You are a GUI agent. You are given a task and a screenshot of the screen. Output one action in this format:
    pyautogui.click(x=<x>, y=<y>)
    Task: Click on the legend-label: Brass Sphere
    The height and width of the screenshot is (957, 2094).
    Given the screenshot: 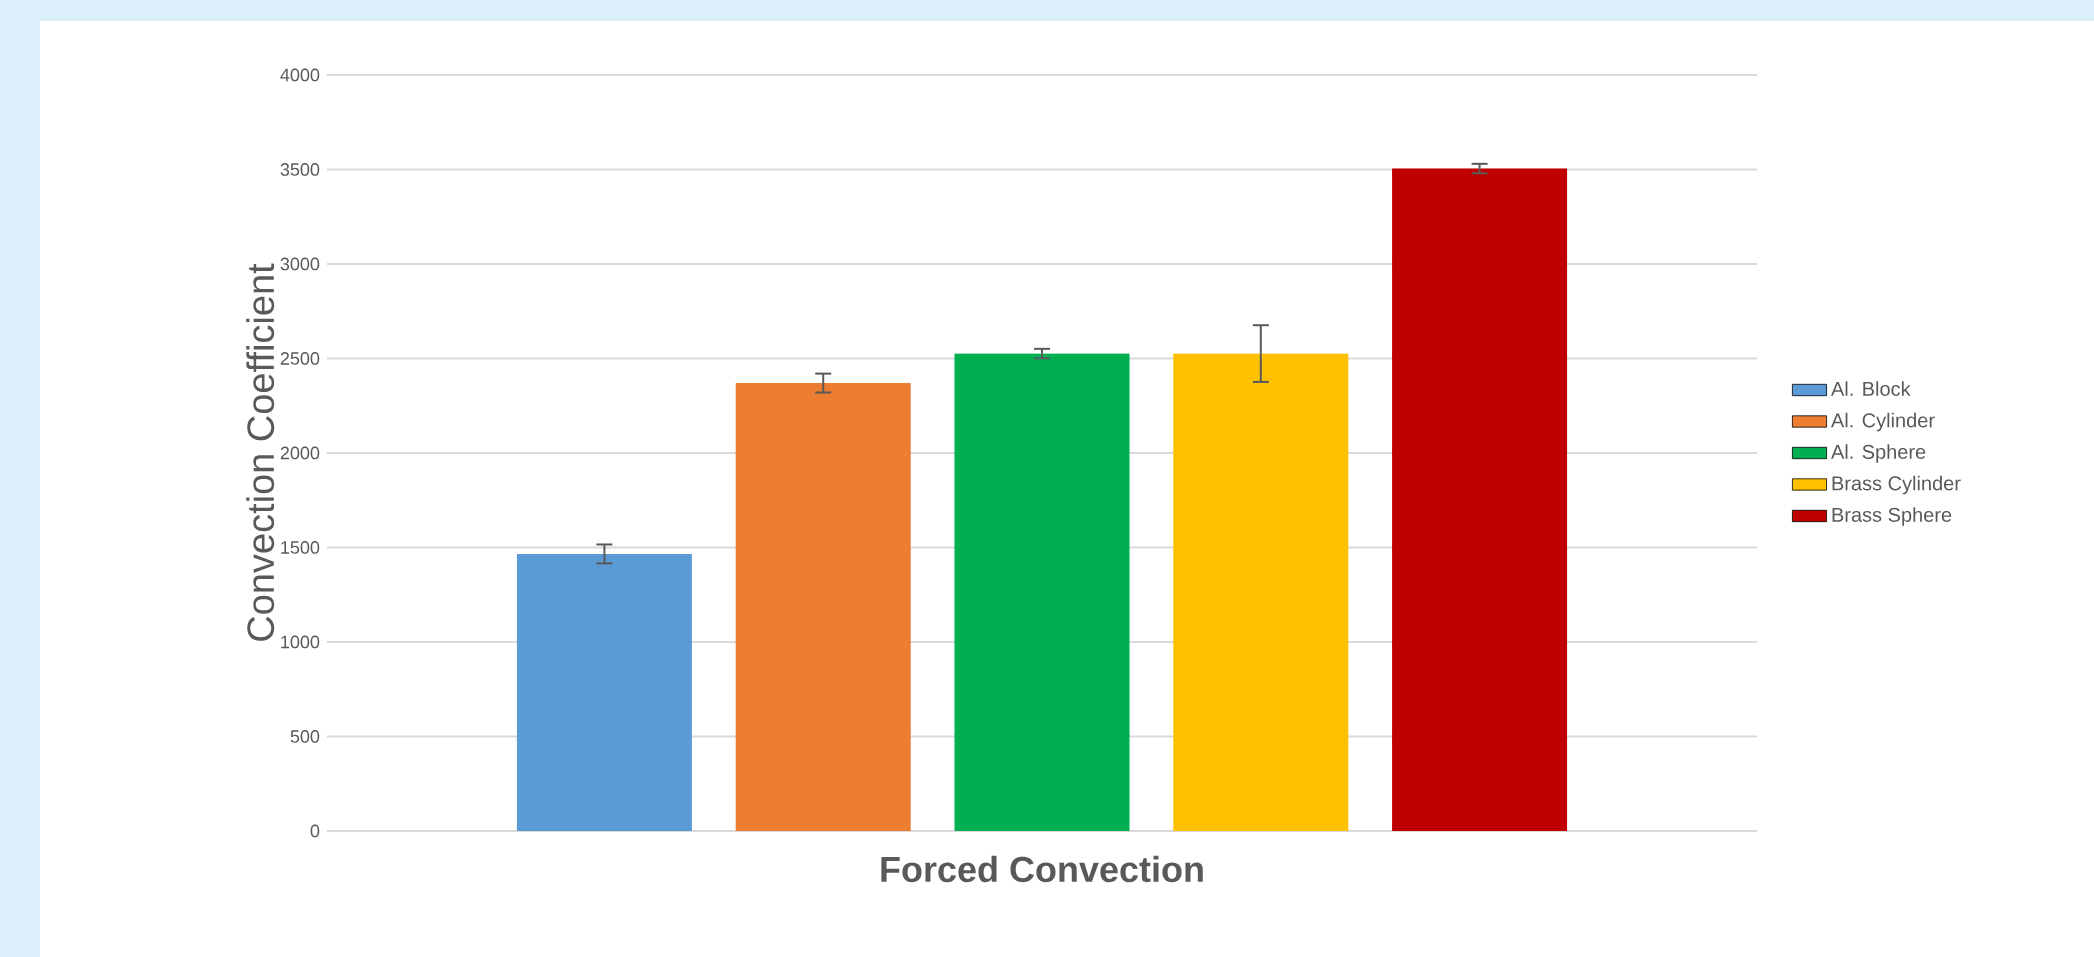 What is the action you would take?
    pyautogui.click(x=1892, y=516)
    